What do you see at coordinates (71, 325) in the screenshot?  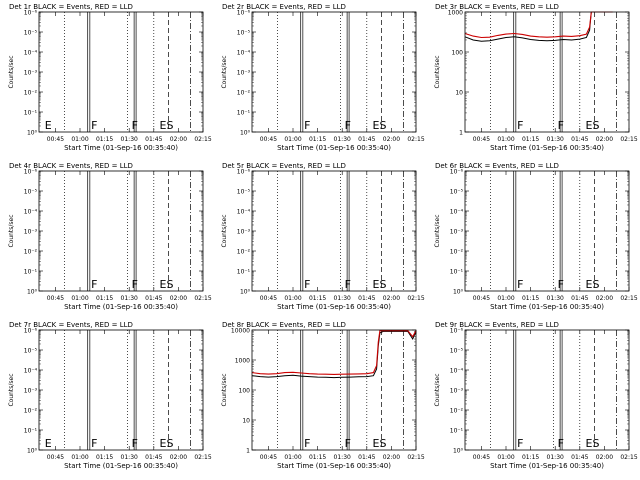 I see `panel-title: Det 7r BLACK = Events, RED = LLD` at bounding box center [71, 325].